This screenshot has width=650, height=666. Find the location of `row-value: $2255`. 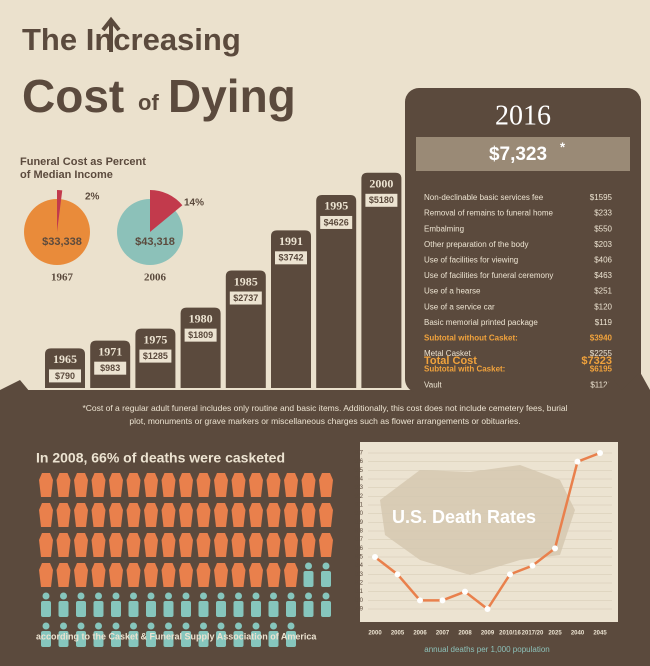

row-value: $2255 is located at coordinates (601, 353).